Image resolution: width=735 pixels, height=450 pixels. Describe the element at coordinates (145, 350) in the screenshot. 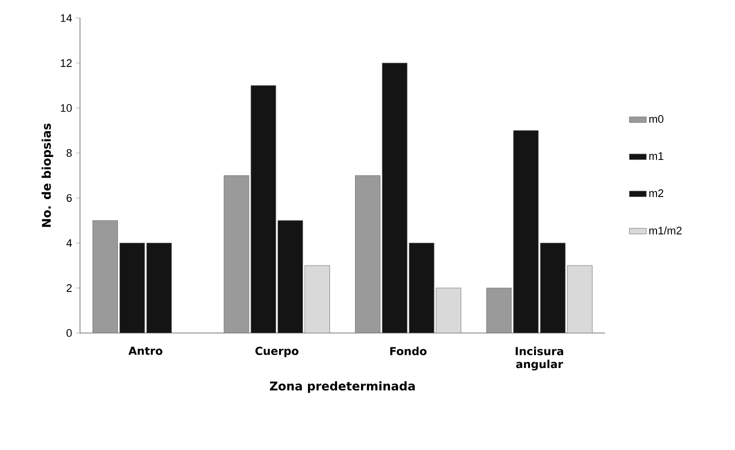

I see `x-tick-label: Antro` at that location.